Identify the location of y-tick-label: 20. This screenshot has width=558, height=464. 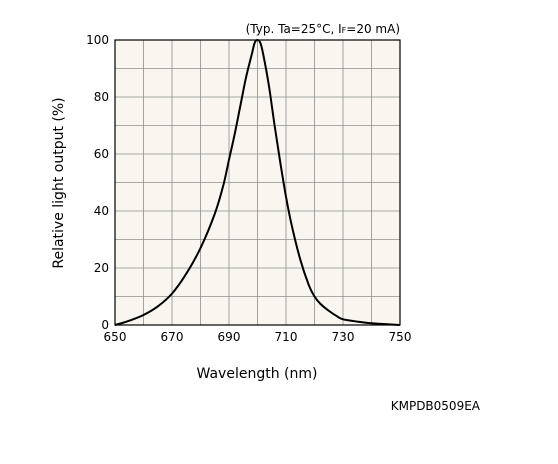
(101, 268).